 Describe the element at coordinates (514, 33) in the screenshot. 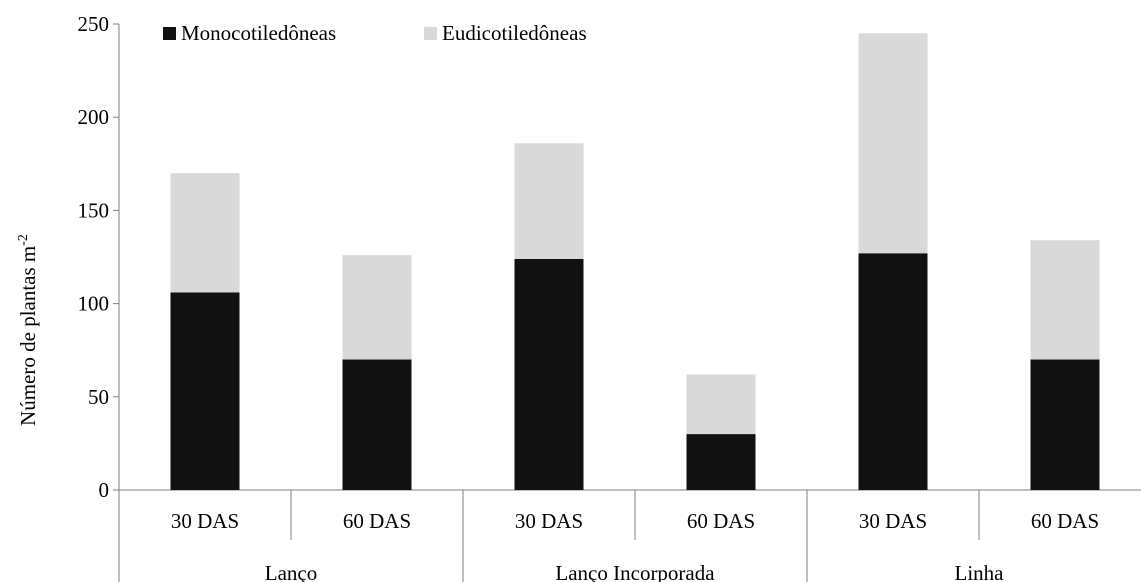

I see `legend-label: Eudicotiledôneas` at that location.